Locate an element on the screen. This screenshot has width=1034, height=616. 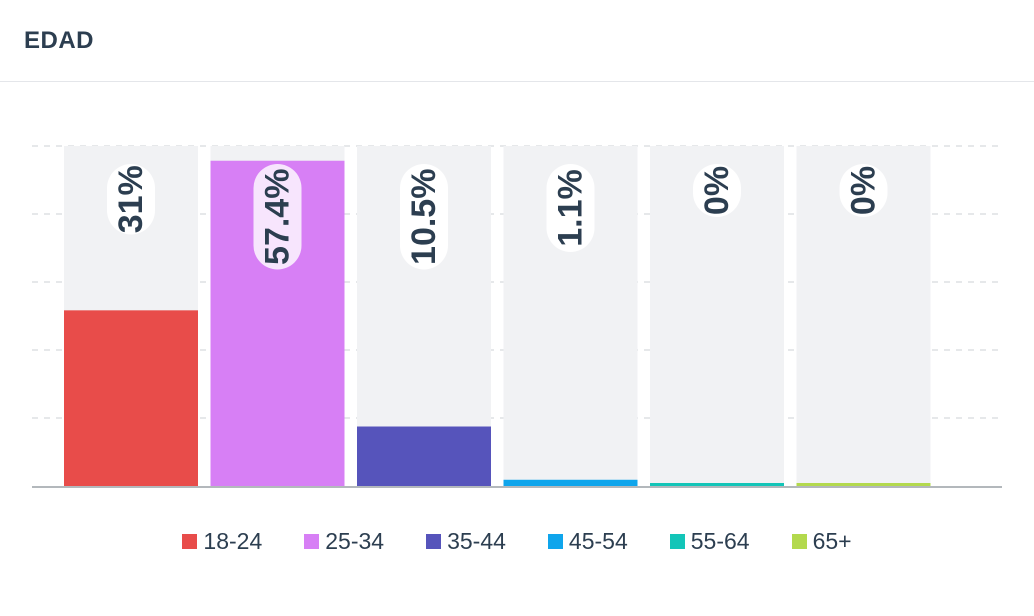
value-label: 1.1% is located at coordinates (571, 208).